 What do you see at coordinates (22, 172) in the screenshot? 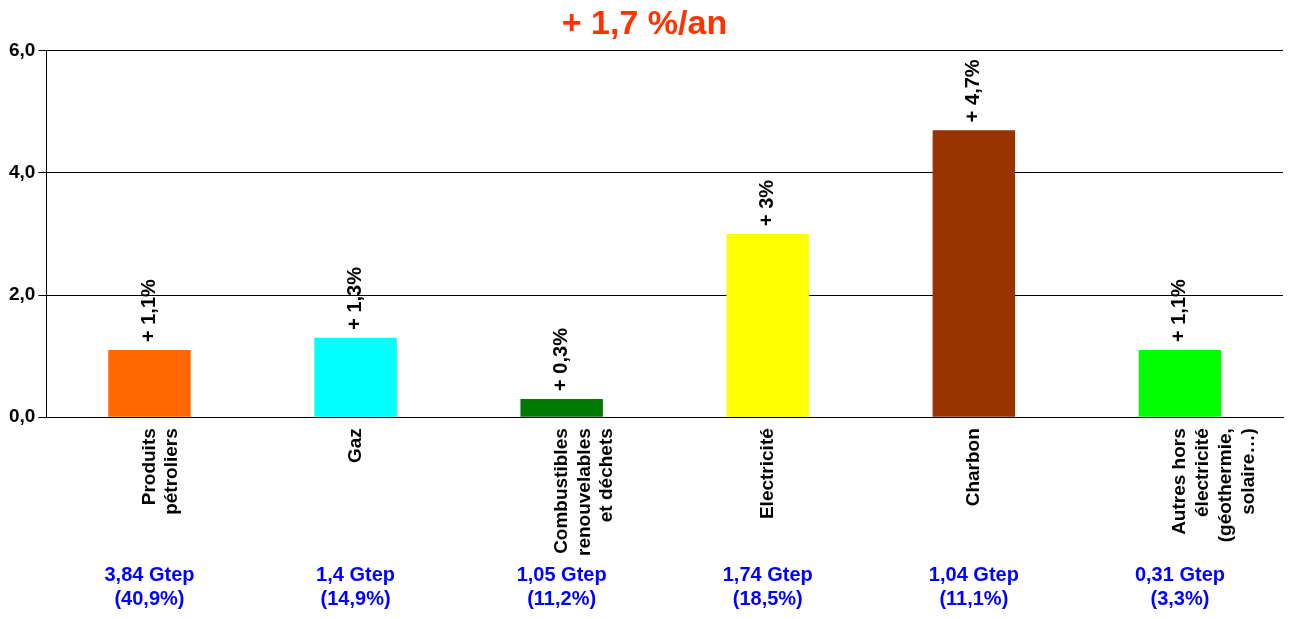
I see `y-tick-label: 4,0` at bounding box center [22, 172].